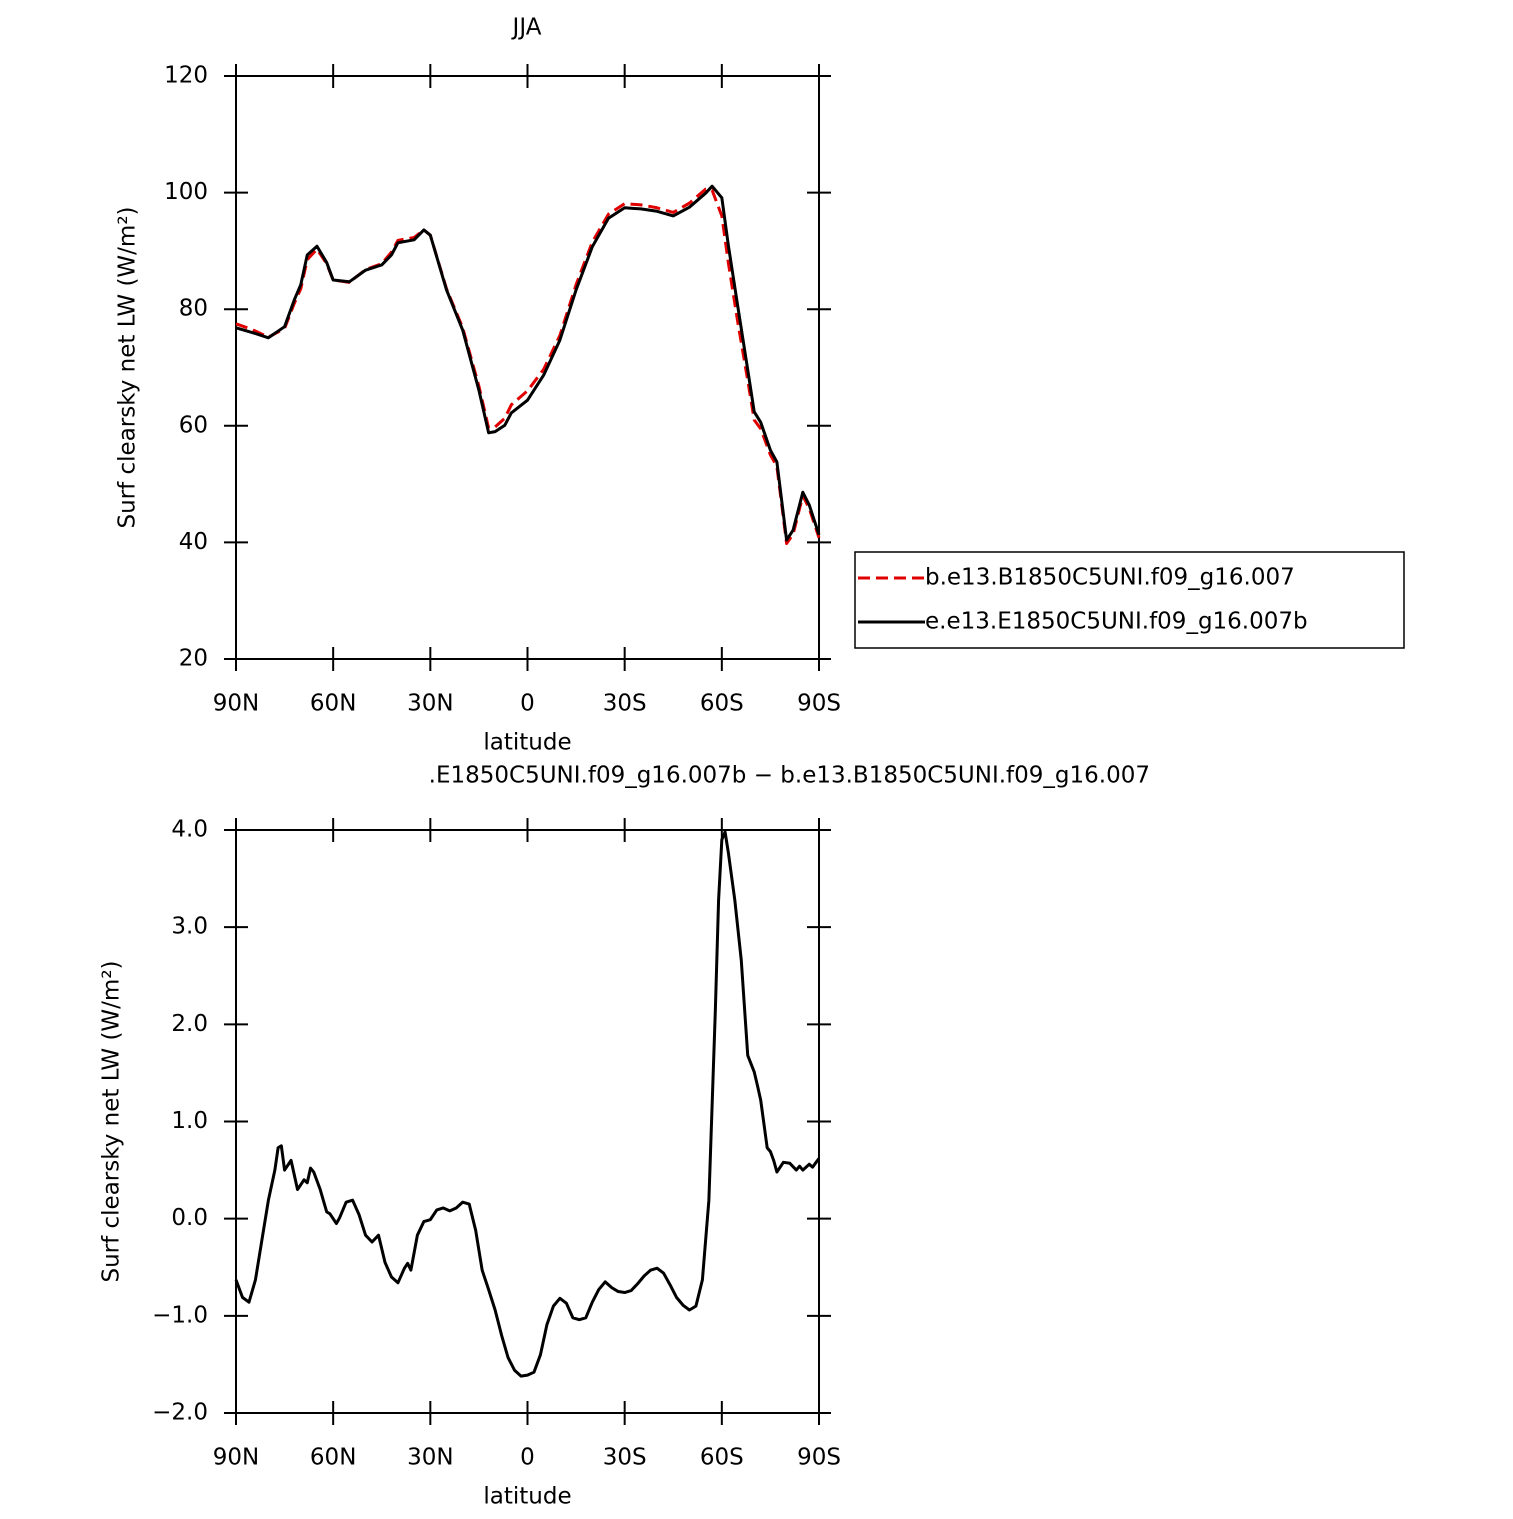  Describe the element at coordinates (186, 76) in the screenshot. I see `y-tick-label: 120` at that location.